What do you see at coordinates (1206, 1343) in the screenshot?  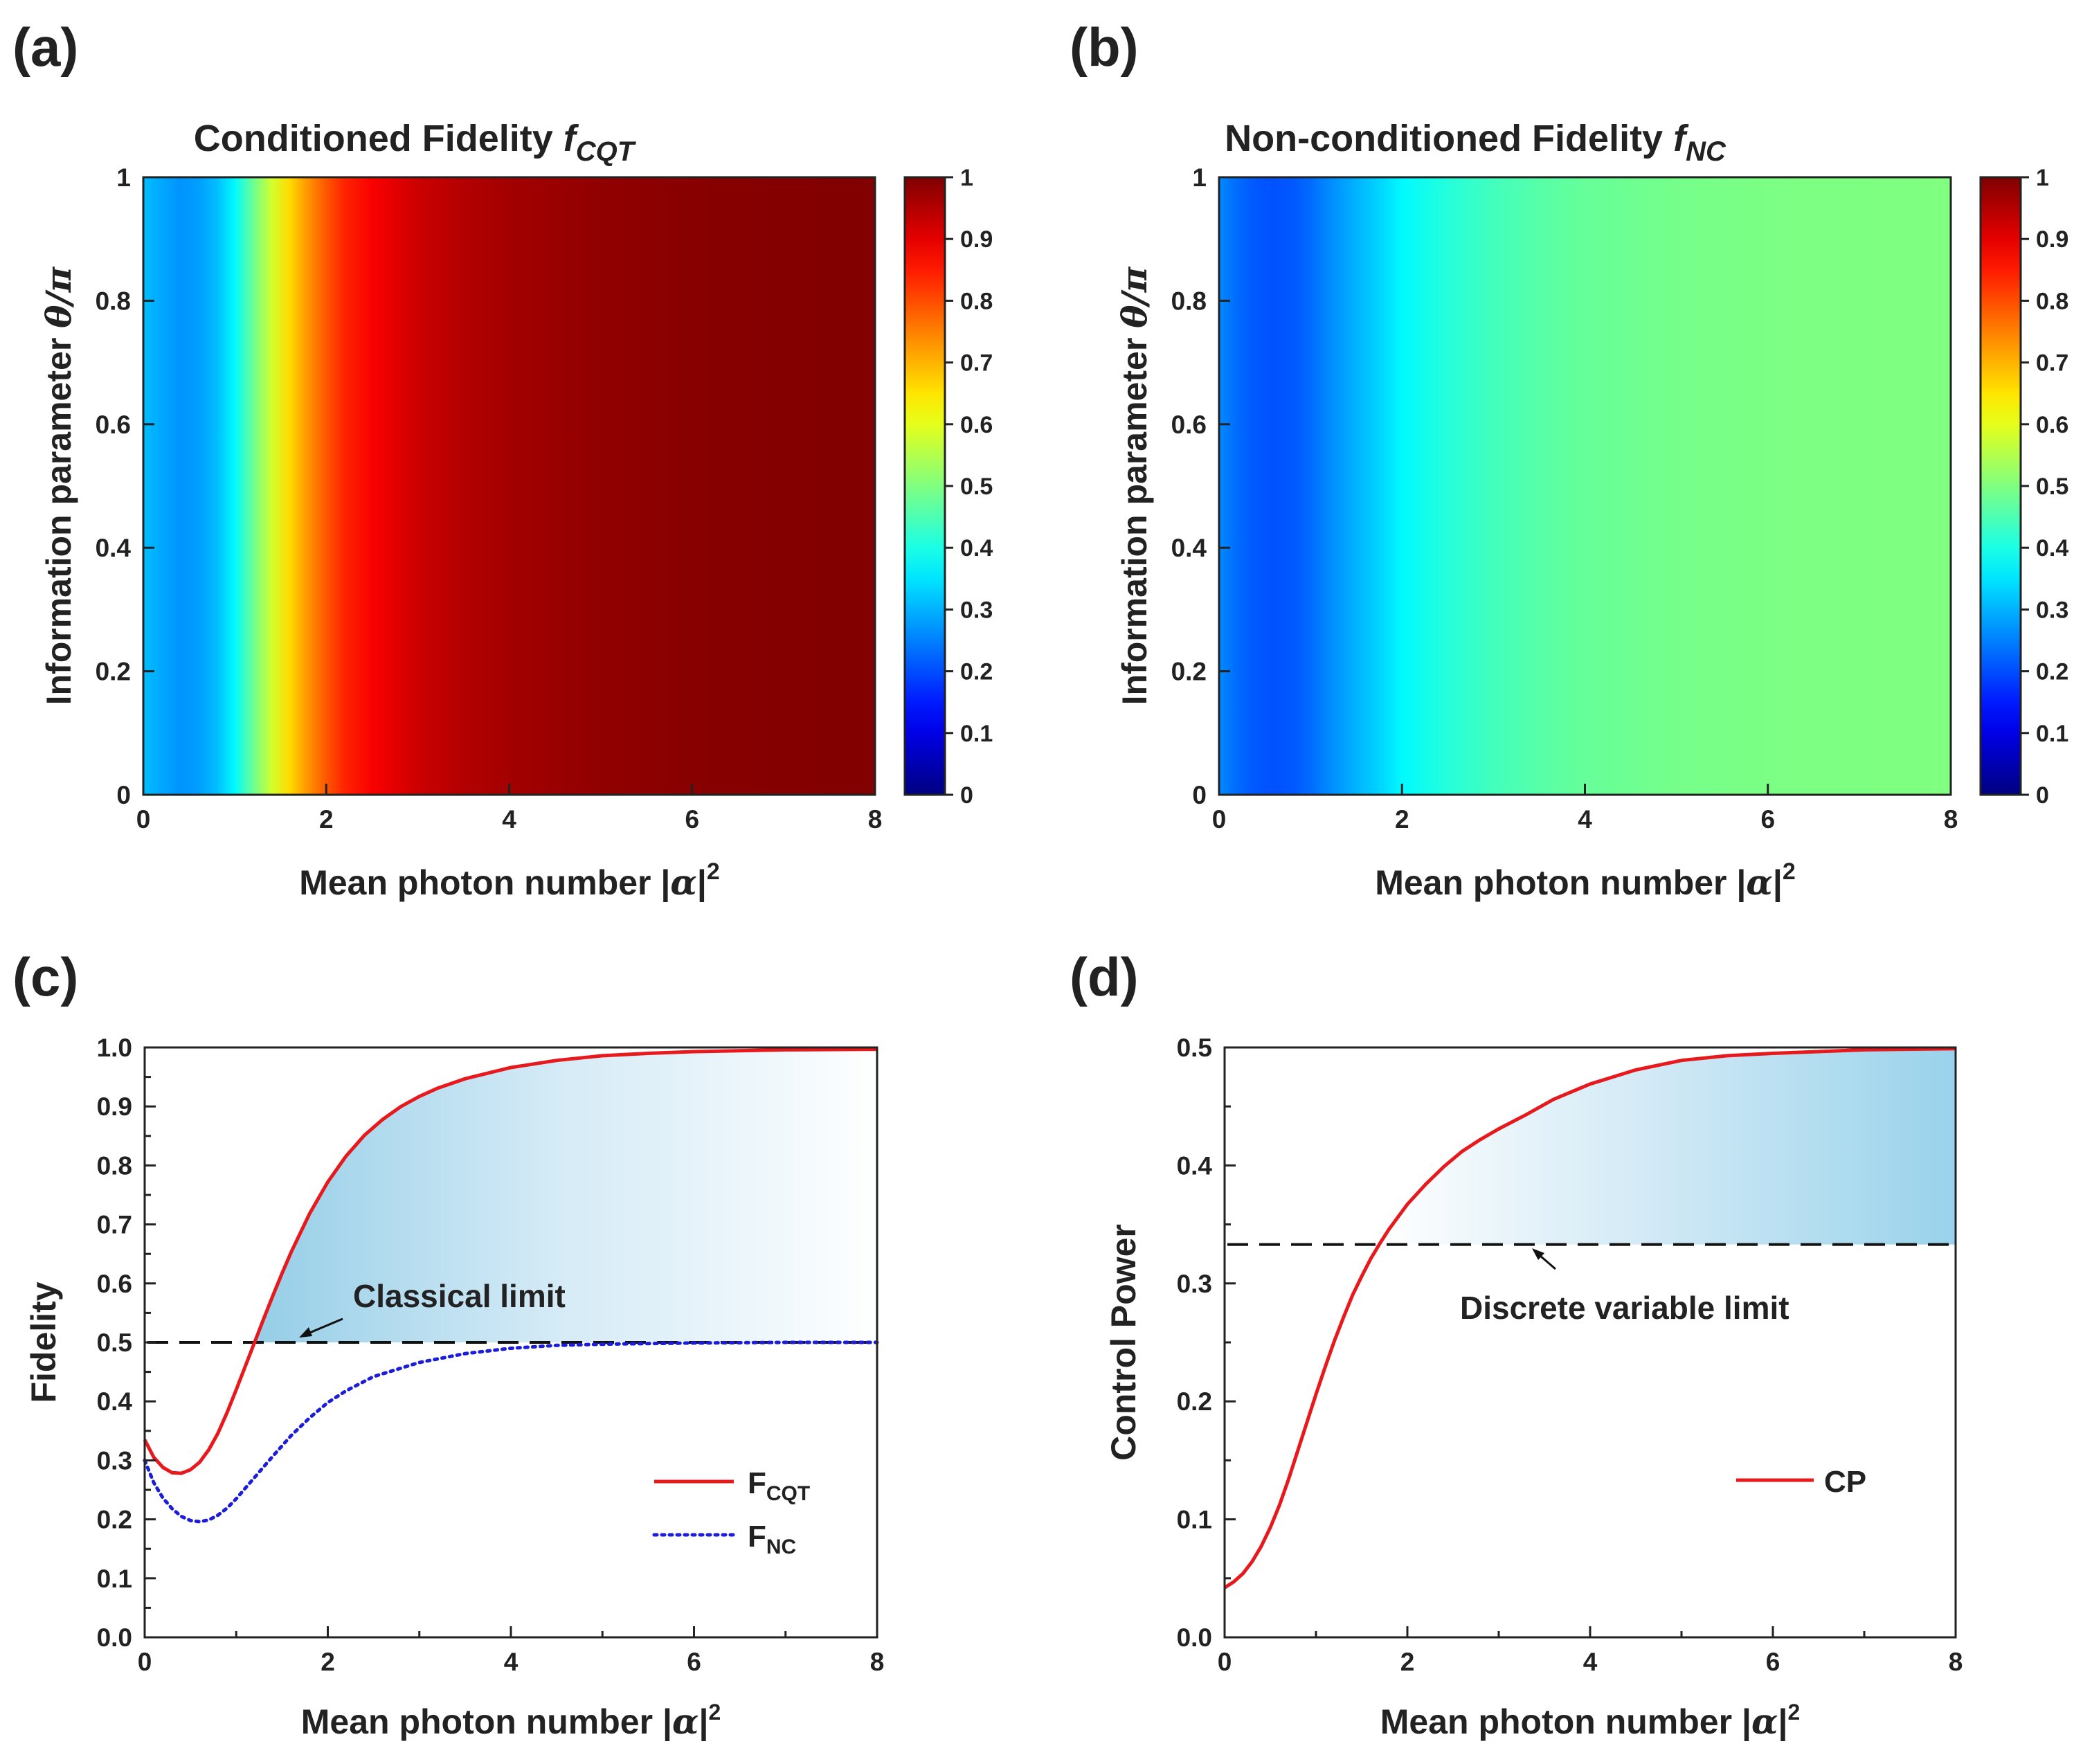 I see `panel-d-y-ticks: 0.0 0.1 0.2 0.3 0.4 0.5` at bounding box center [1206, 1343].